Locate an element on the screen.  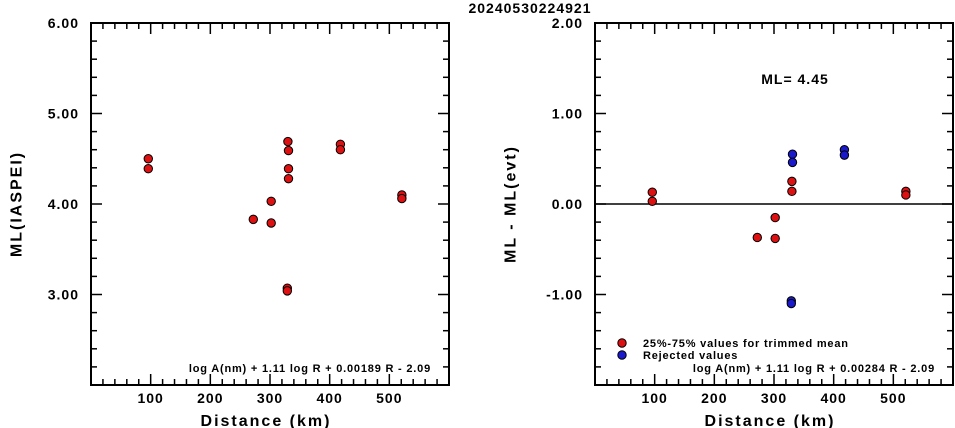
left-y-tick-label: 5.00 is located at coordinates (63, 114).